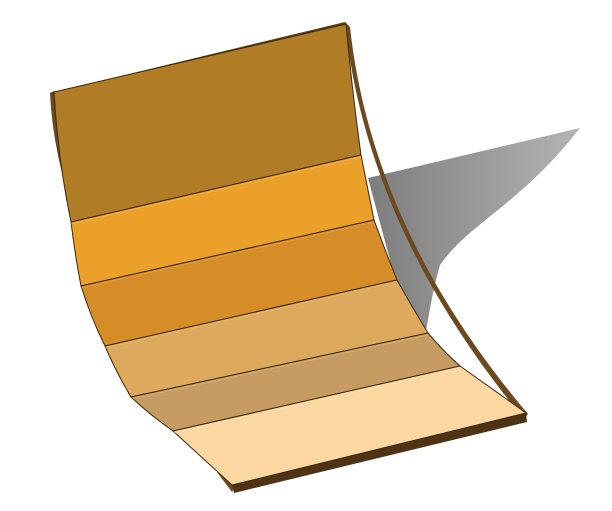 This screenshot has height=511, width=612. Describe the element at coordinates (474, 231) in the screenshot. I see `cast-shadow` at that location.